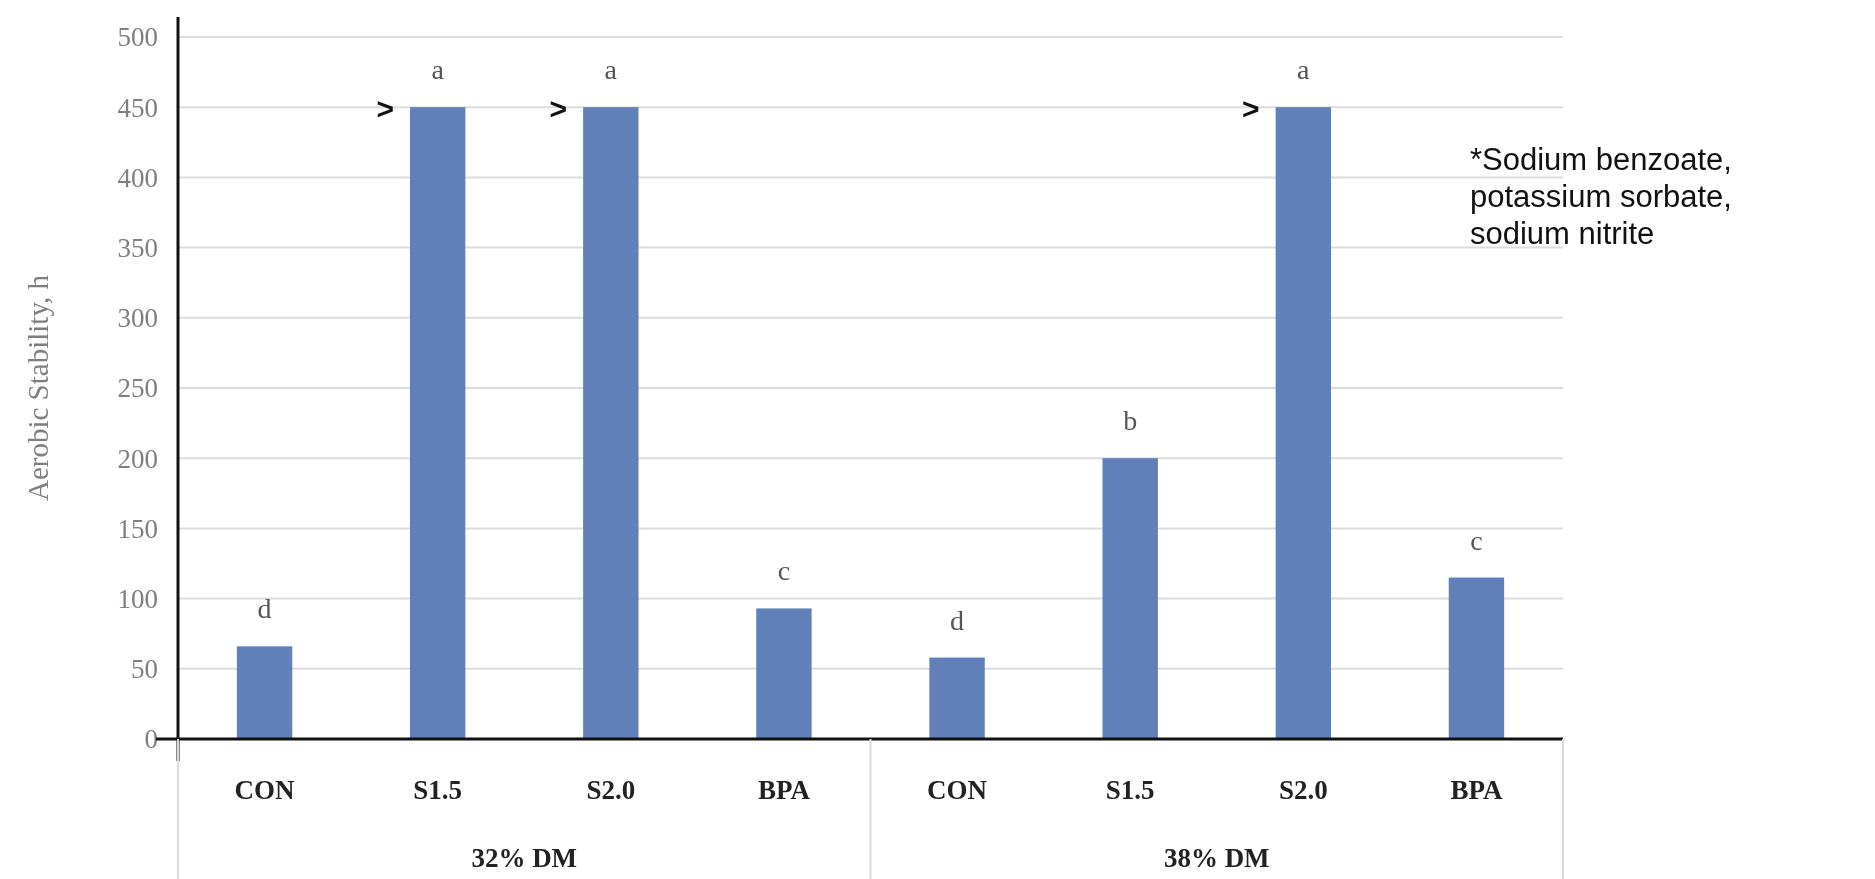  Describe the element at coordinates (38, 388) in the screenshot. I see `y-axis-title: Aerobic Stability, h` at that location.